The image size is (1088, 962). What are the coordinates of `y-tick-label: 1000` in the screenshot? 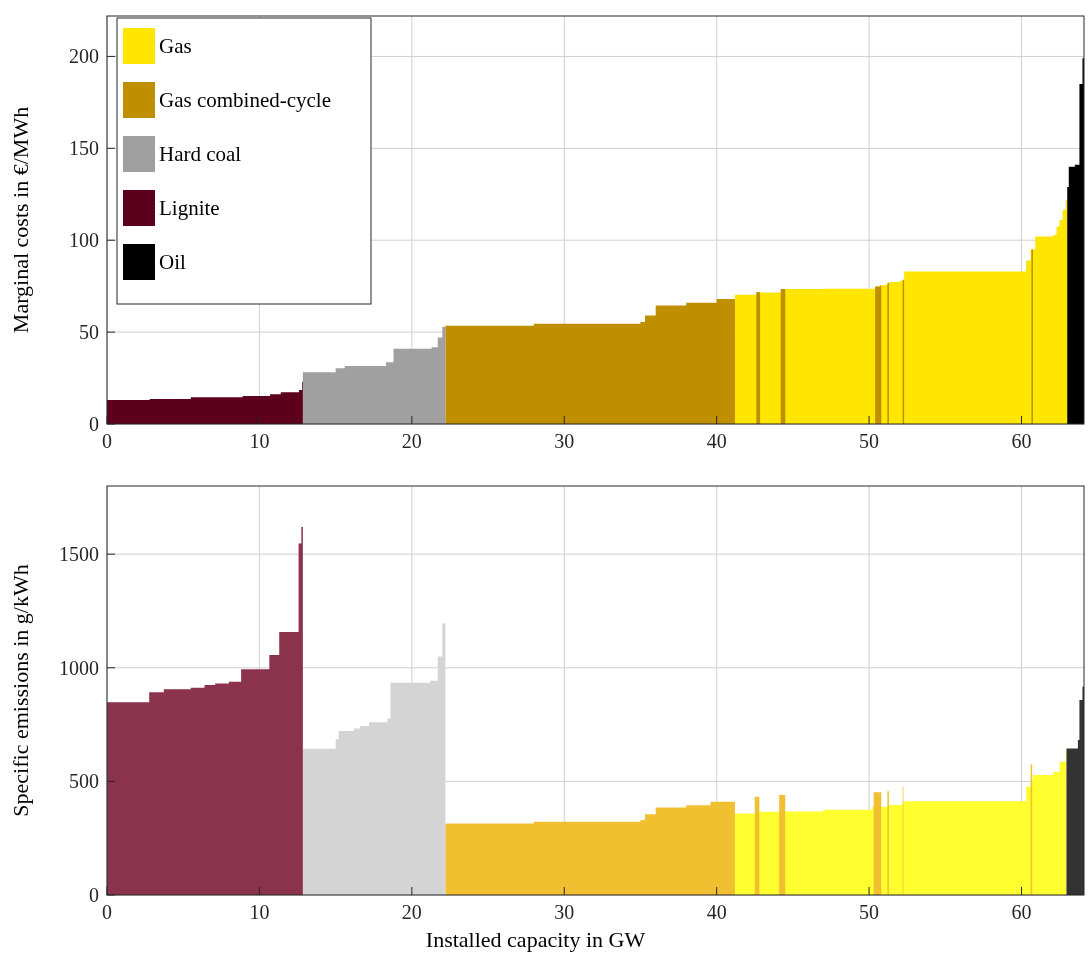 It's located at (79, 667).